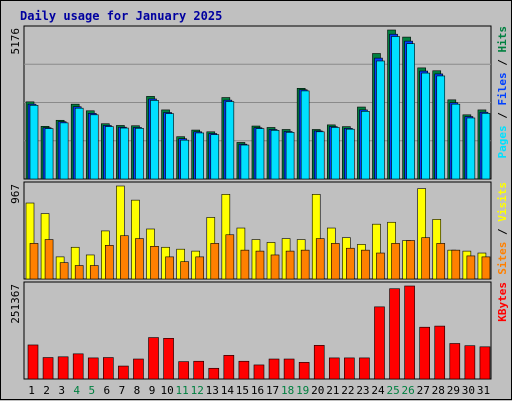 This screenshot has width=512, height=401. What do you see at coordinates (468, 390) in the screenshot?
I see `day-label: 30` at bounding box center [468, 390].